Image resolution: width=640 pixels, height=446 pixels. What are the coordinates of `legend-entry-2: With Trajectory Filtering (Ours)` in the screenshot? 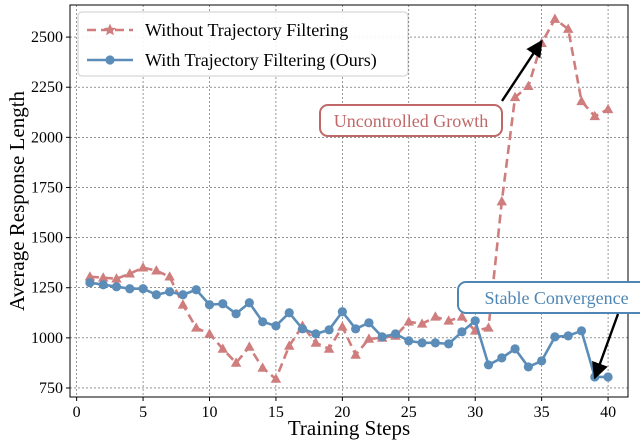 It's located at (232, 60).